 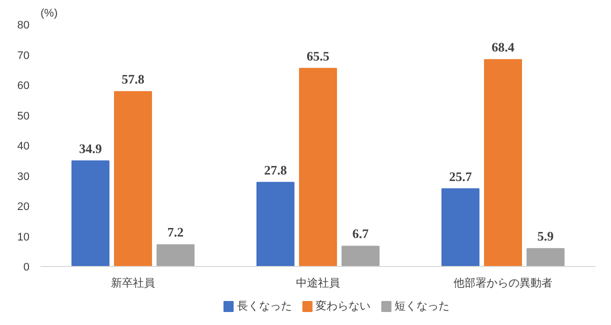 I want to click on legend-label: 長くなった, so click(x=264, y=306).